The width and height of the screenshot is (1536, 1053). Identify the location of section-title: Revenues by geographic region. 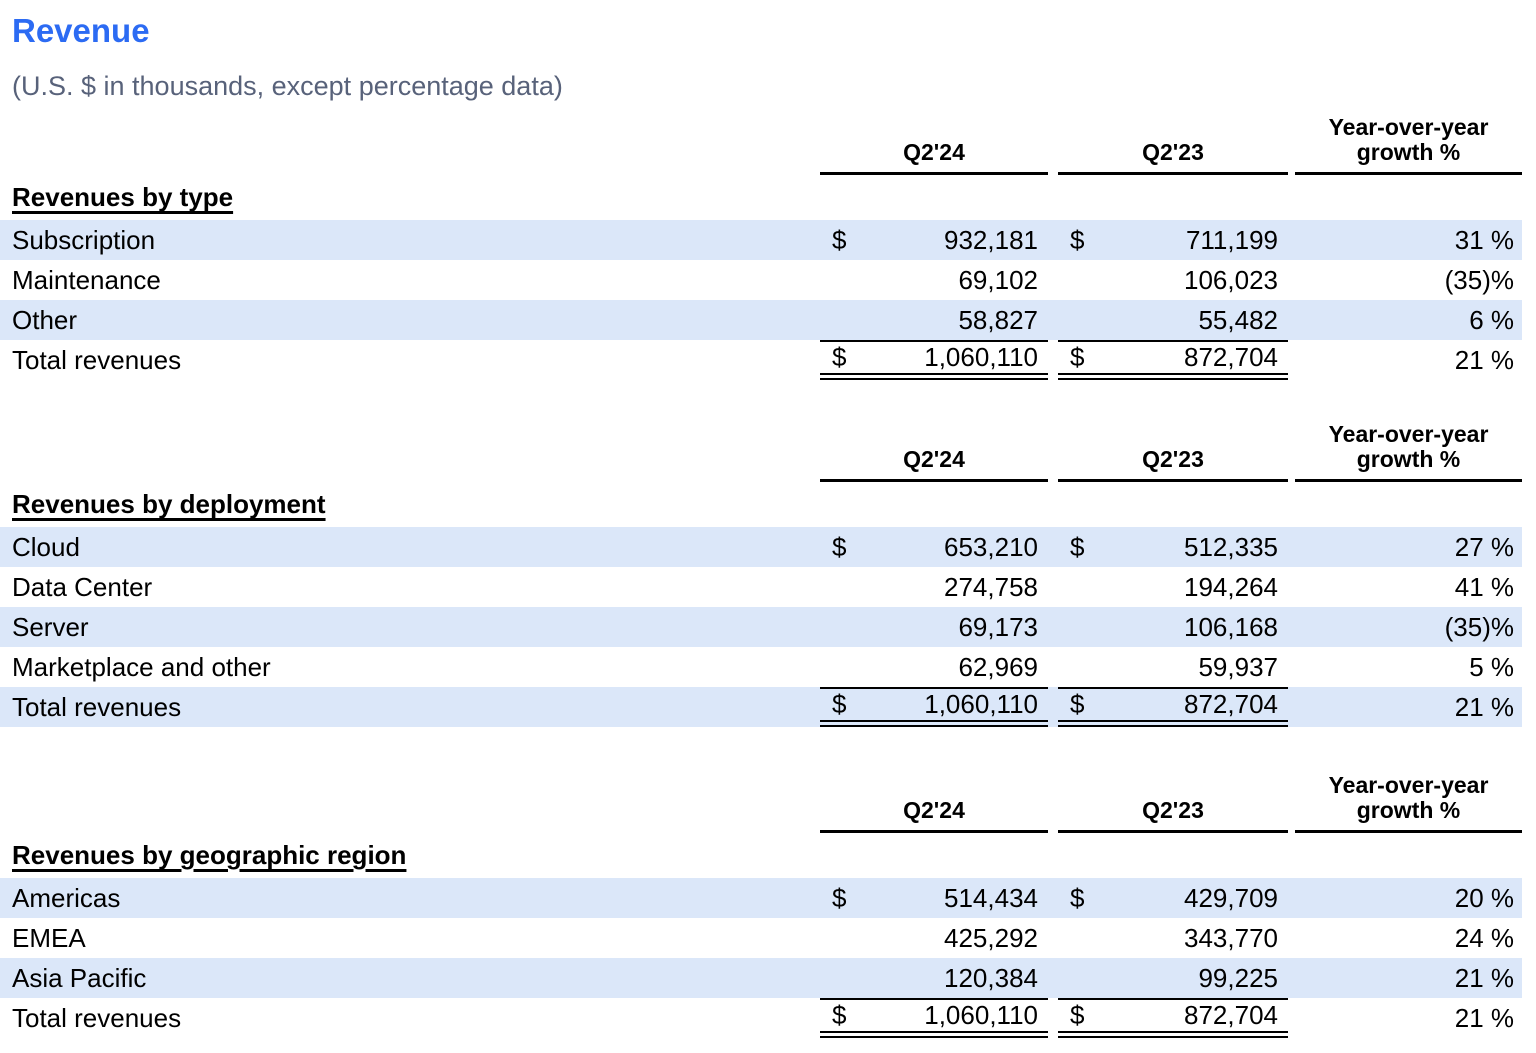
(209, 855).